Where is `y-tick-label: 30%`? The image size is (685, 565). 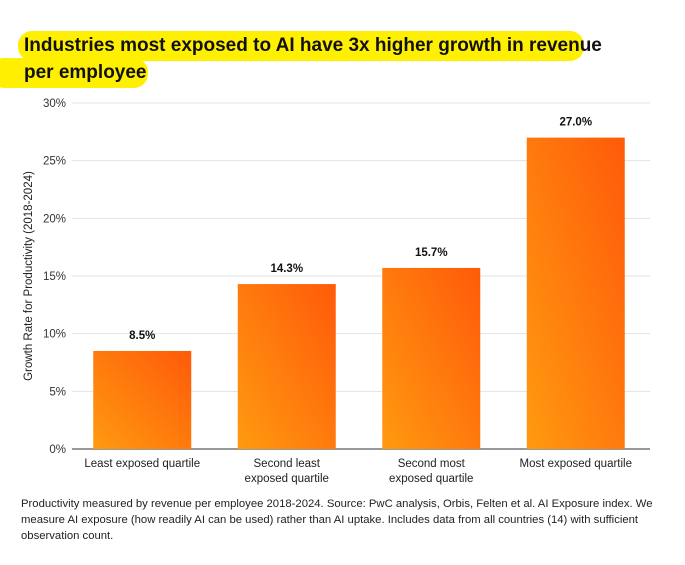
y-tick-label: 30% is located at coordinates (54, 104).